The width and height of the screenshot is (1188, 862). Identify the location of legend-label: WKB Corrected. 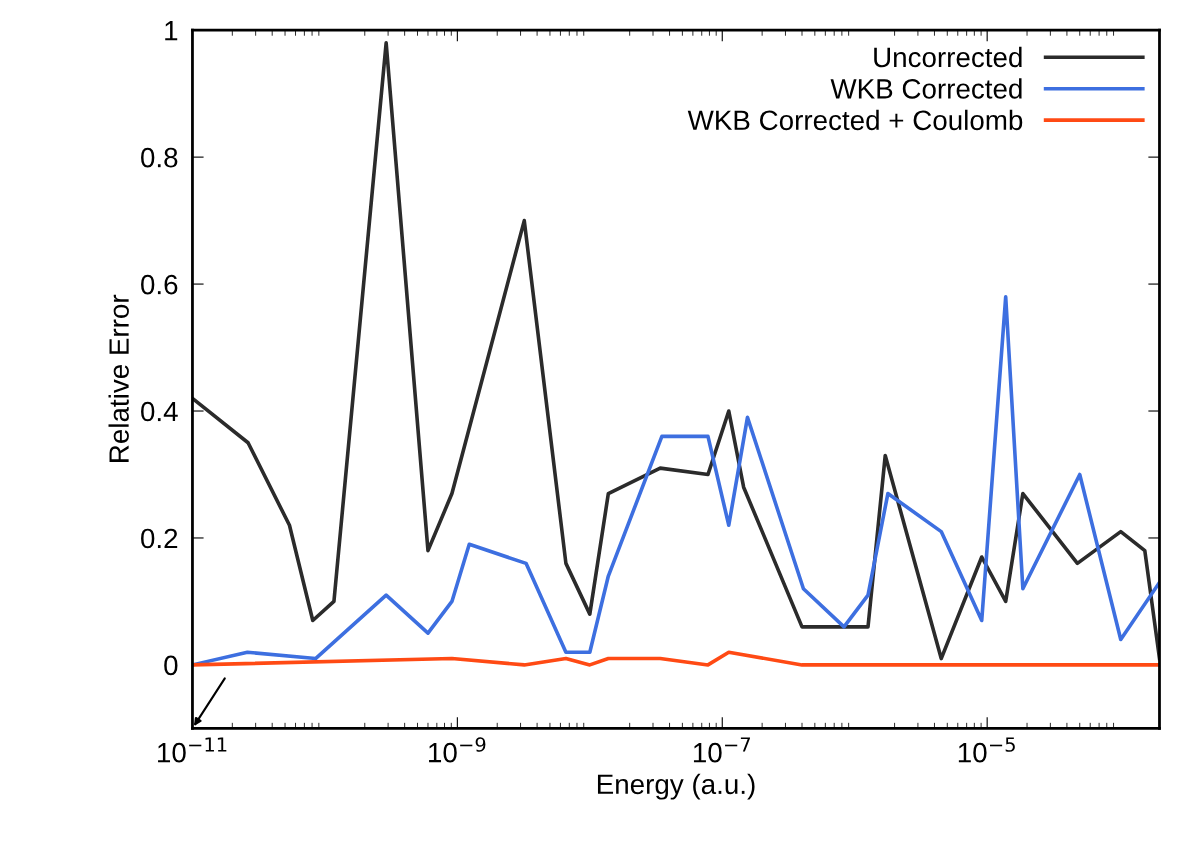
(926, 88).